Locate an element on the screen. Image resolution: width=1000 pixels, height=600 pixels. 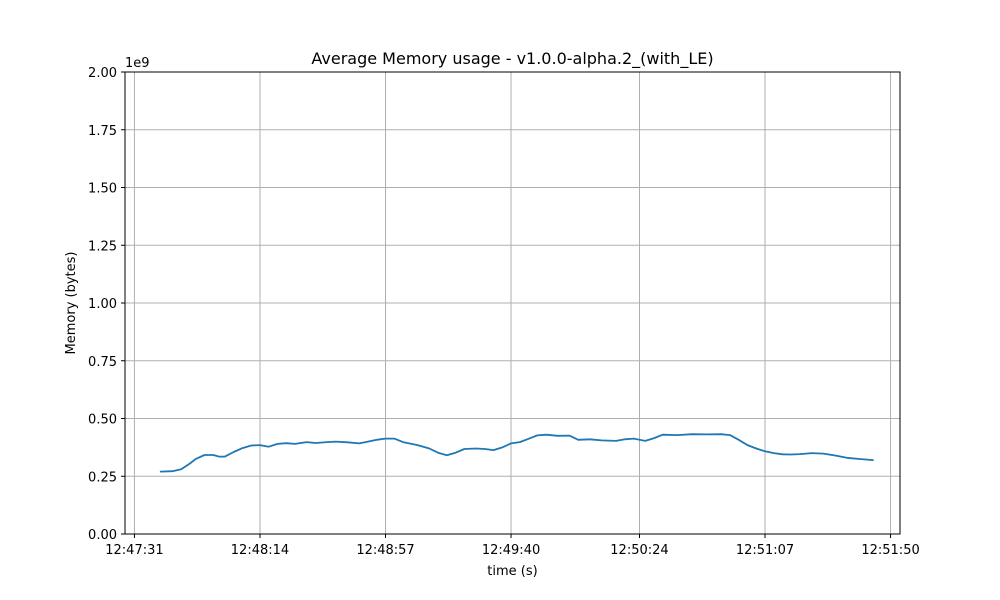
y-tick-label: 1.00 is located at coordinates (102, 304).